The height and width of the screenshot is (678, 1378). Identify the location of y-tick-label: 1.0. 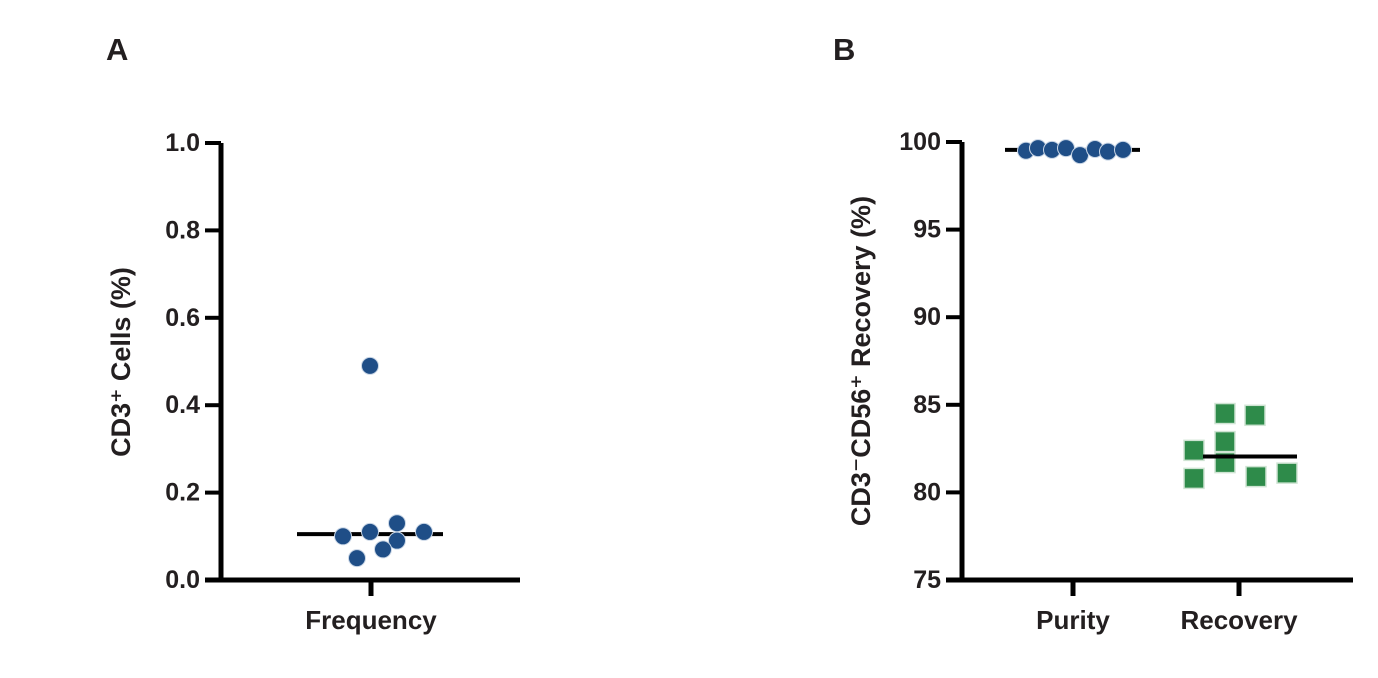
(182, 143).